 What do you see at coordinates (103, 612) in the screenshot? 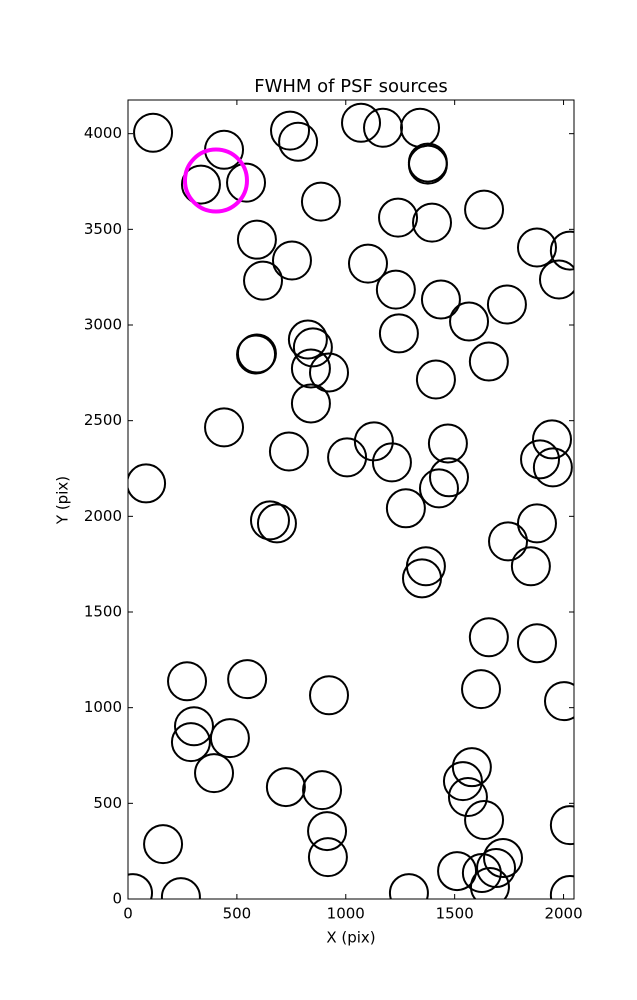
I see `y-tick-label: 1500` at bounding box center [103, 612].